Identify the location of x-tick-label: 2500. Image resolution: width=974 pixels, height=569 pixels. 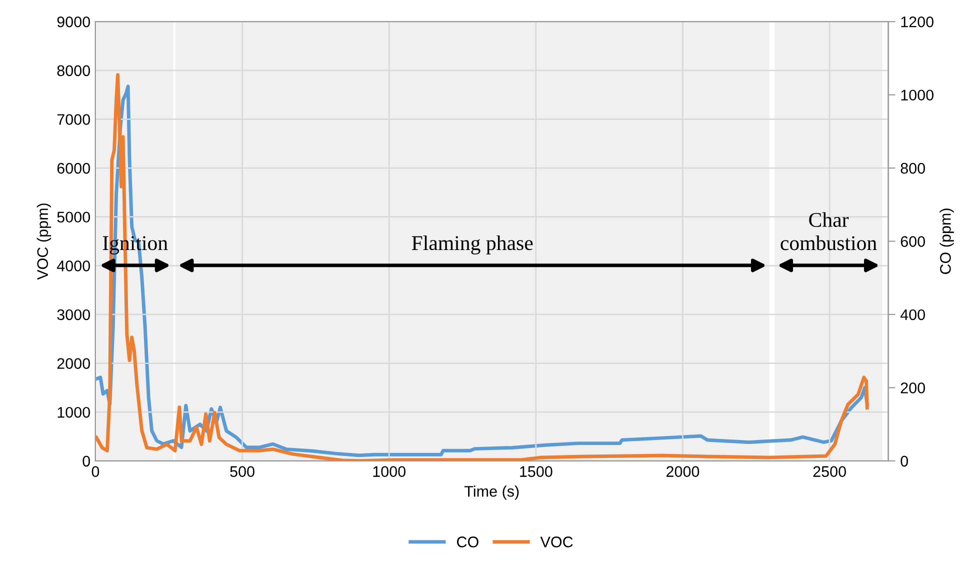
(829, 471).